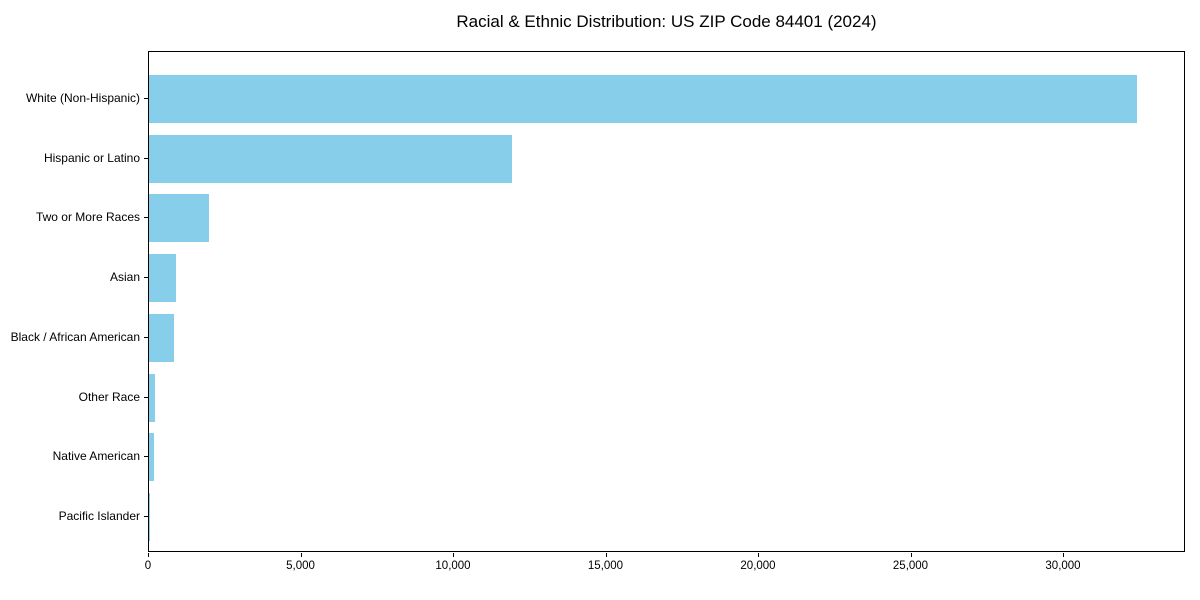 The height and width of the screenshot is (600, 1200). I want to click on y-tick-label-4: Black / African American, so click(75, 336).